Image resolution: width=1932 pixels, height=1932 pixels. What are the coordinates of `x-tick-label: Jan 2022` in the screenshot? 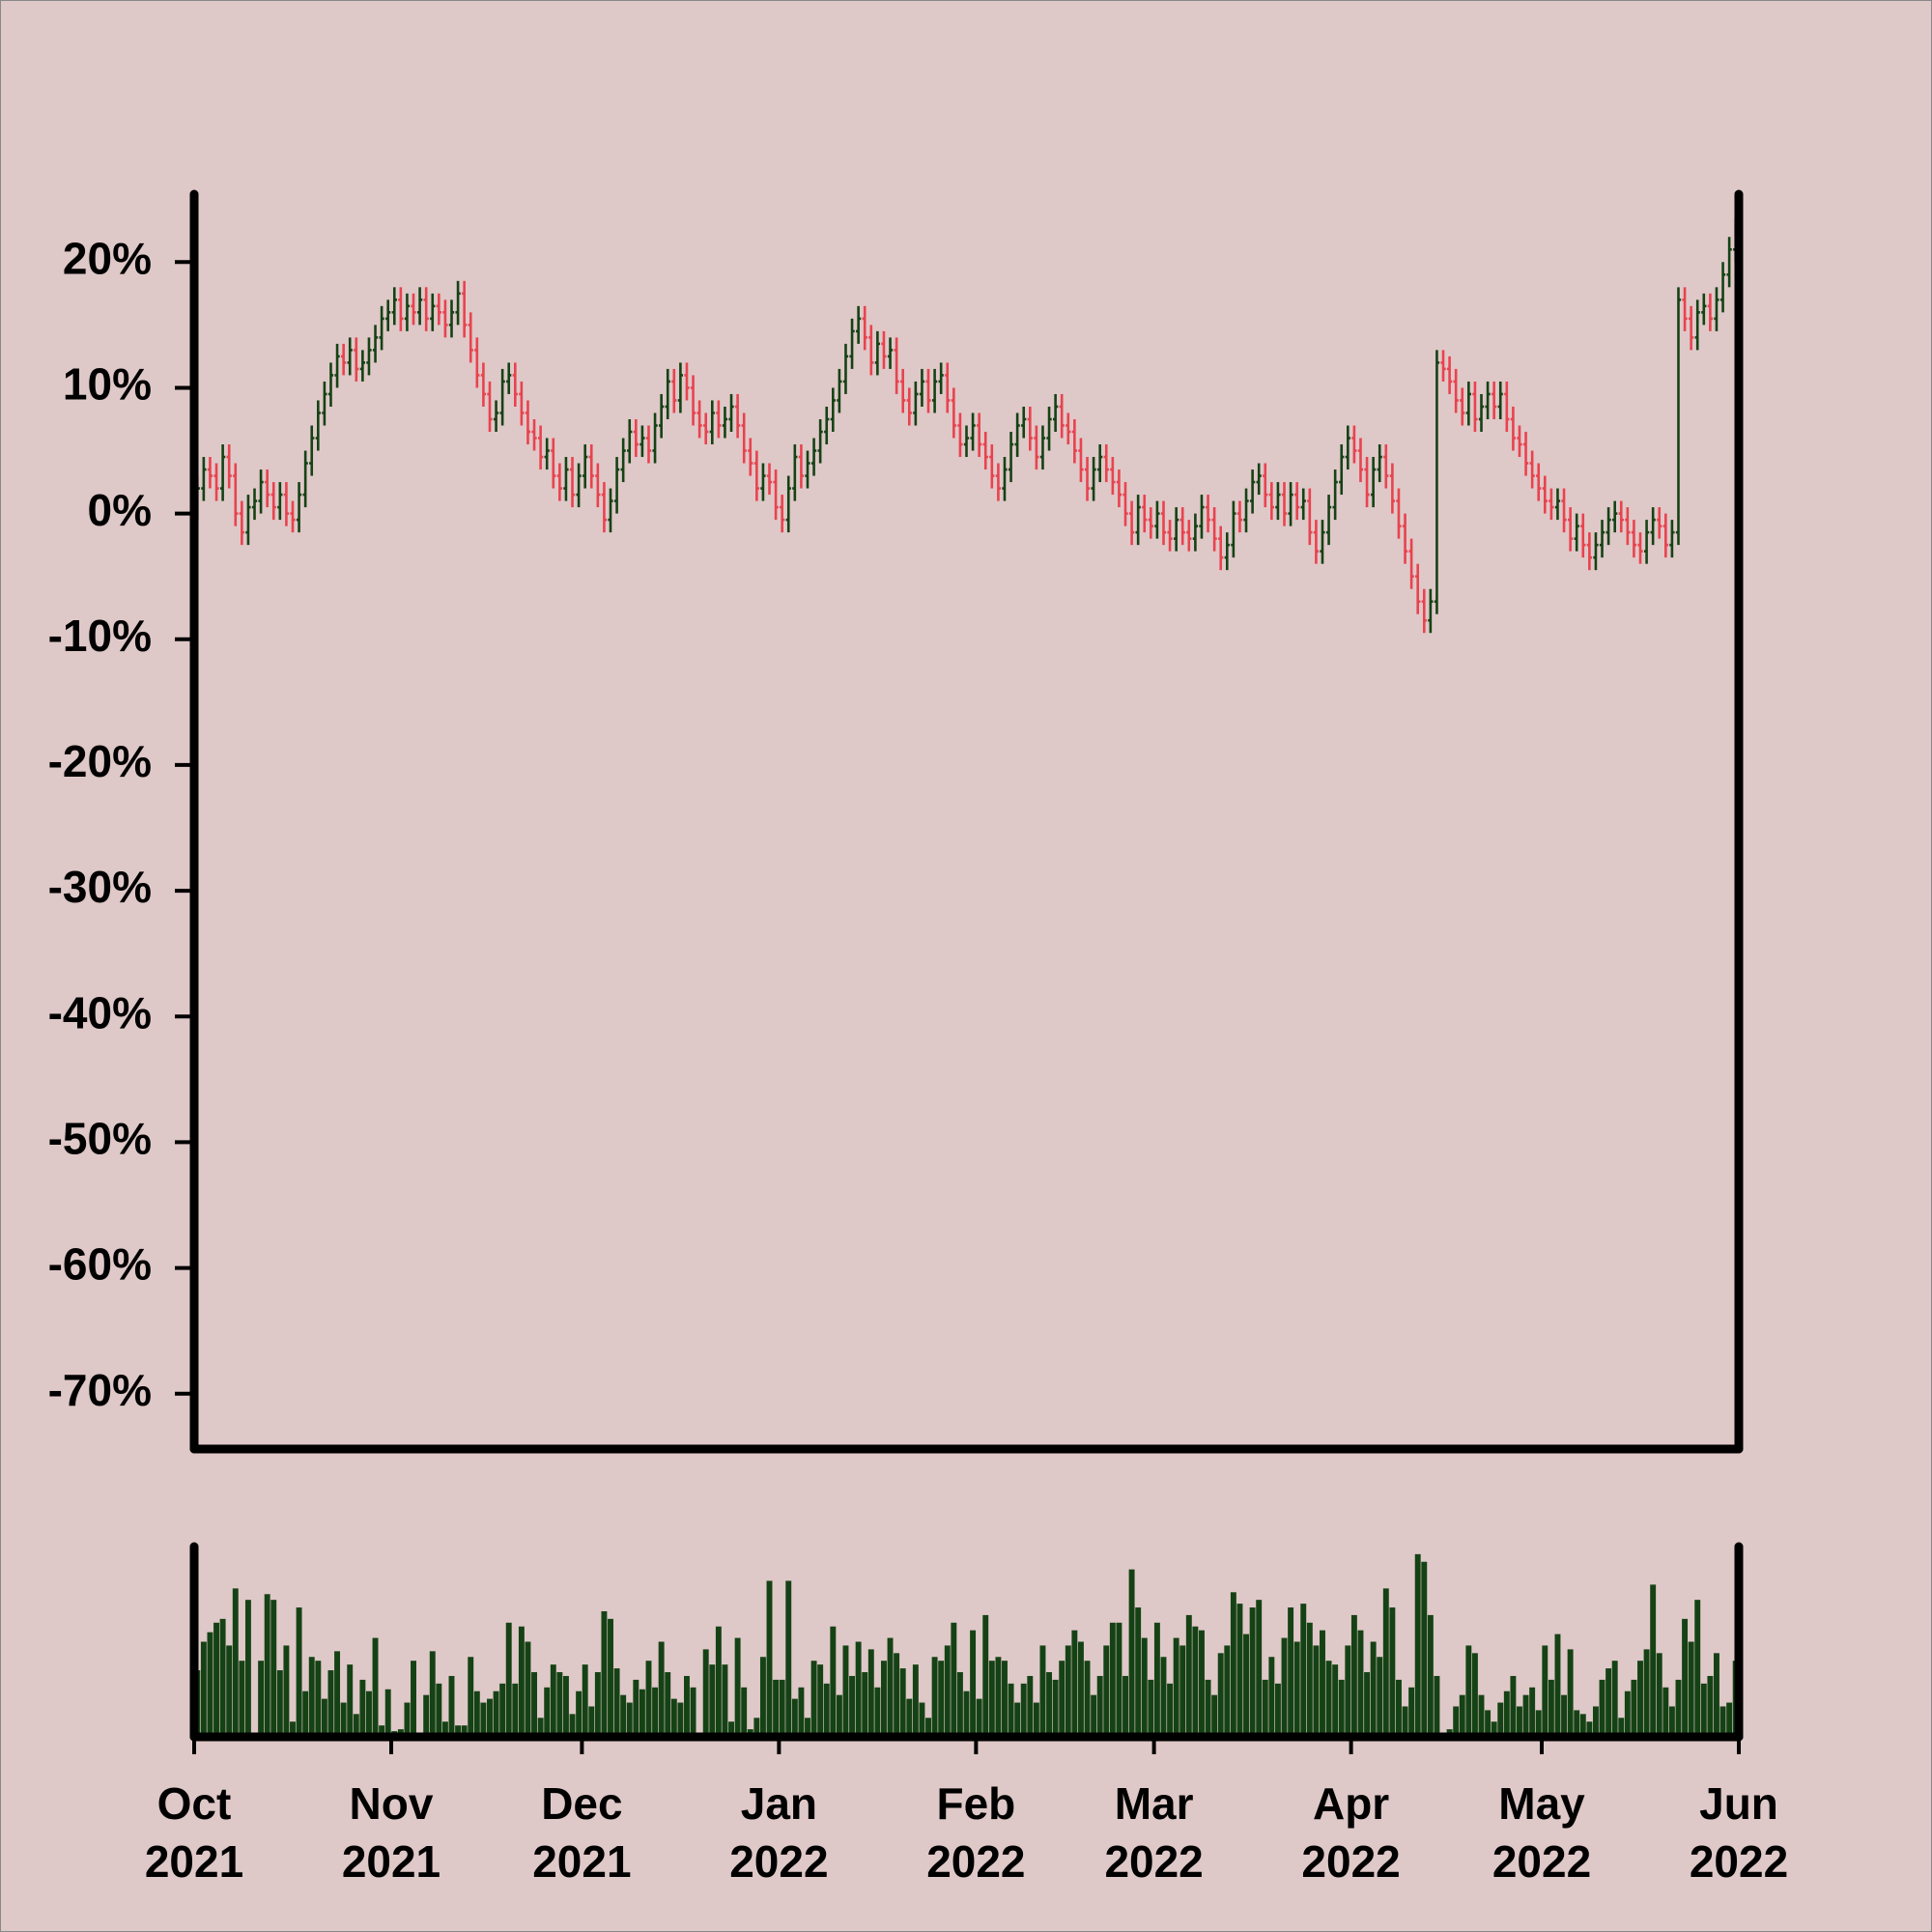 It's located at (779, 1832).